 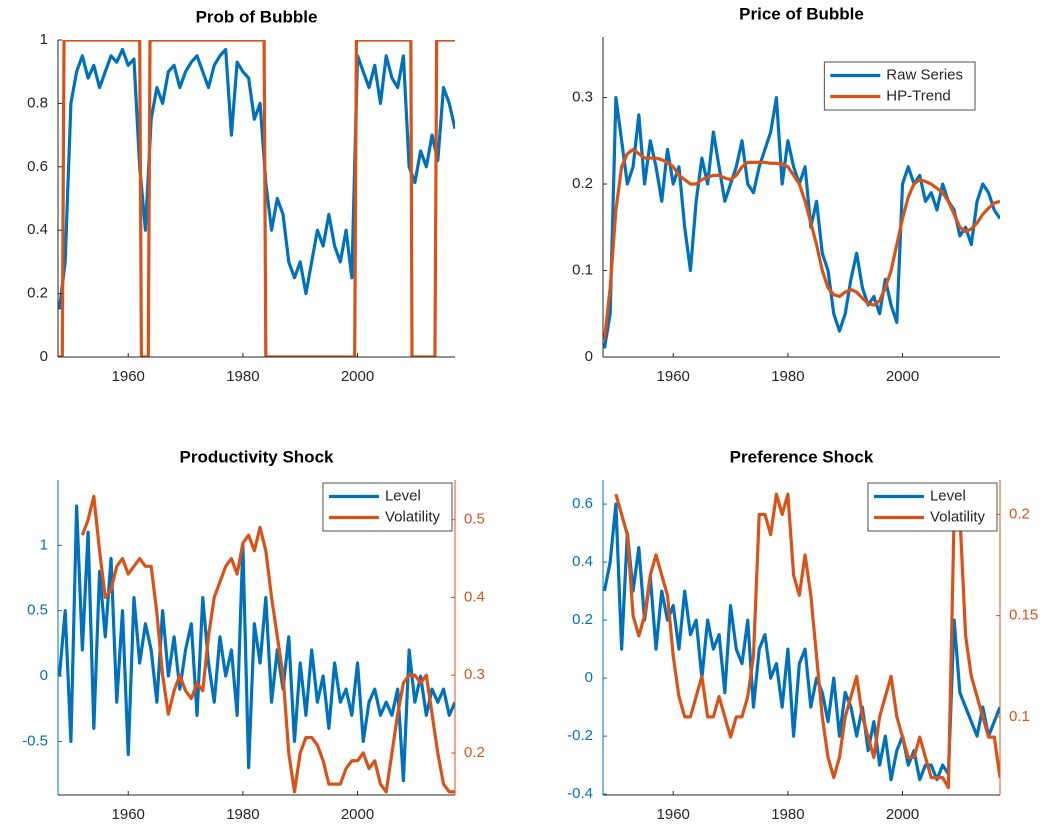 I want to click on y2-tick-label: 0.5, so click(x=474, y=519).